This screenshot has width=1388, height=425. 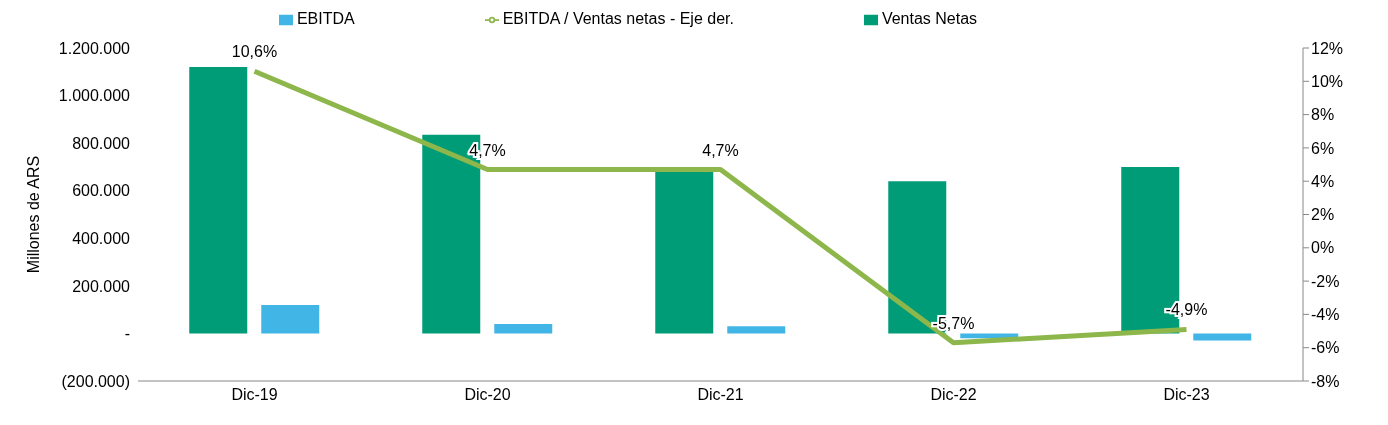 What do you see at coordinates (254, 395) in the screenshot?
I see `x-tick-label: Dic-19` at bounding box center [254, 395].